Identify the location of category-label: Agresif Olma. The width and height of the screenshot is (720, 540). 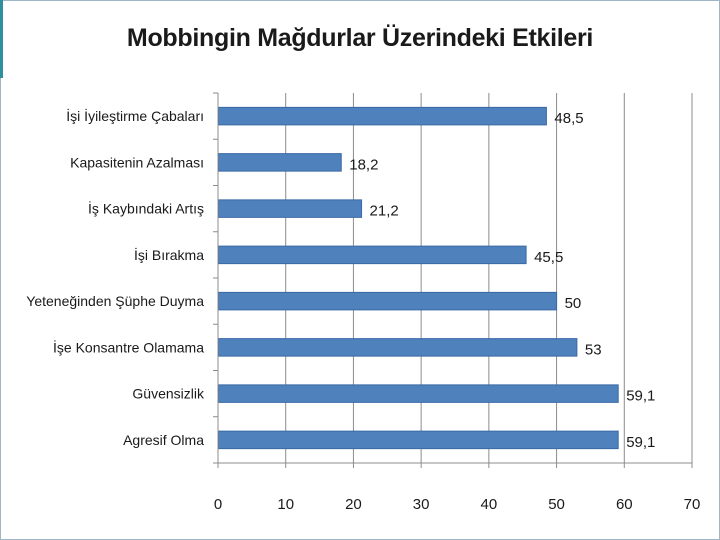
(163, 440).